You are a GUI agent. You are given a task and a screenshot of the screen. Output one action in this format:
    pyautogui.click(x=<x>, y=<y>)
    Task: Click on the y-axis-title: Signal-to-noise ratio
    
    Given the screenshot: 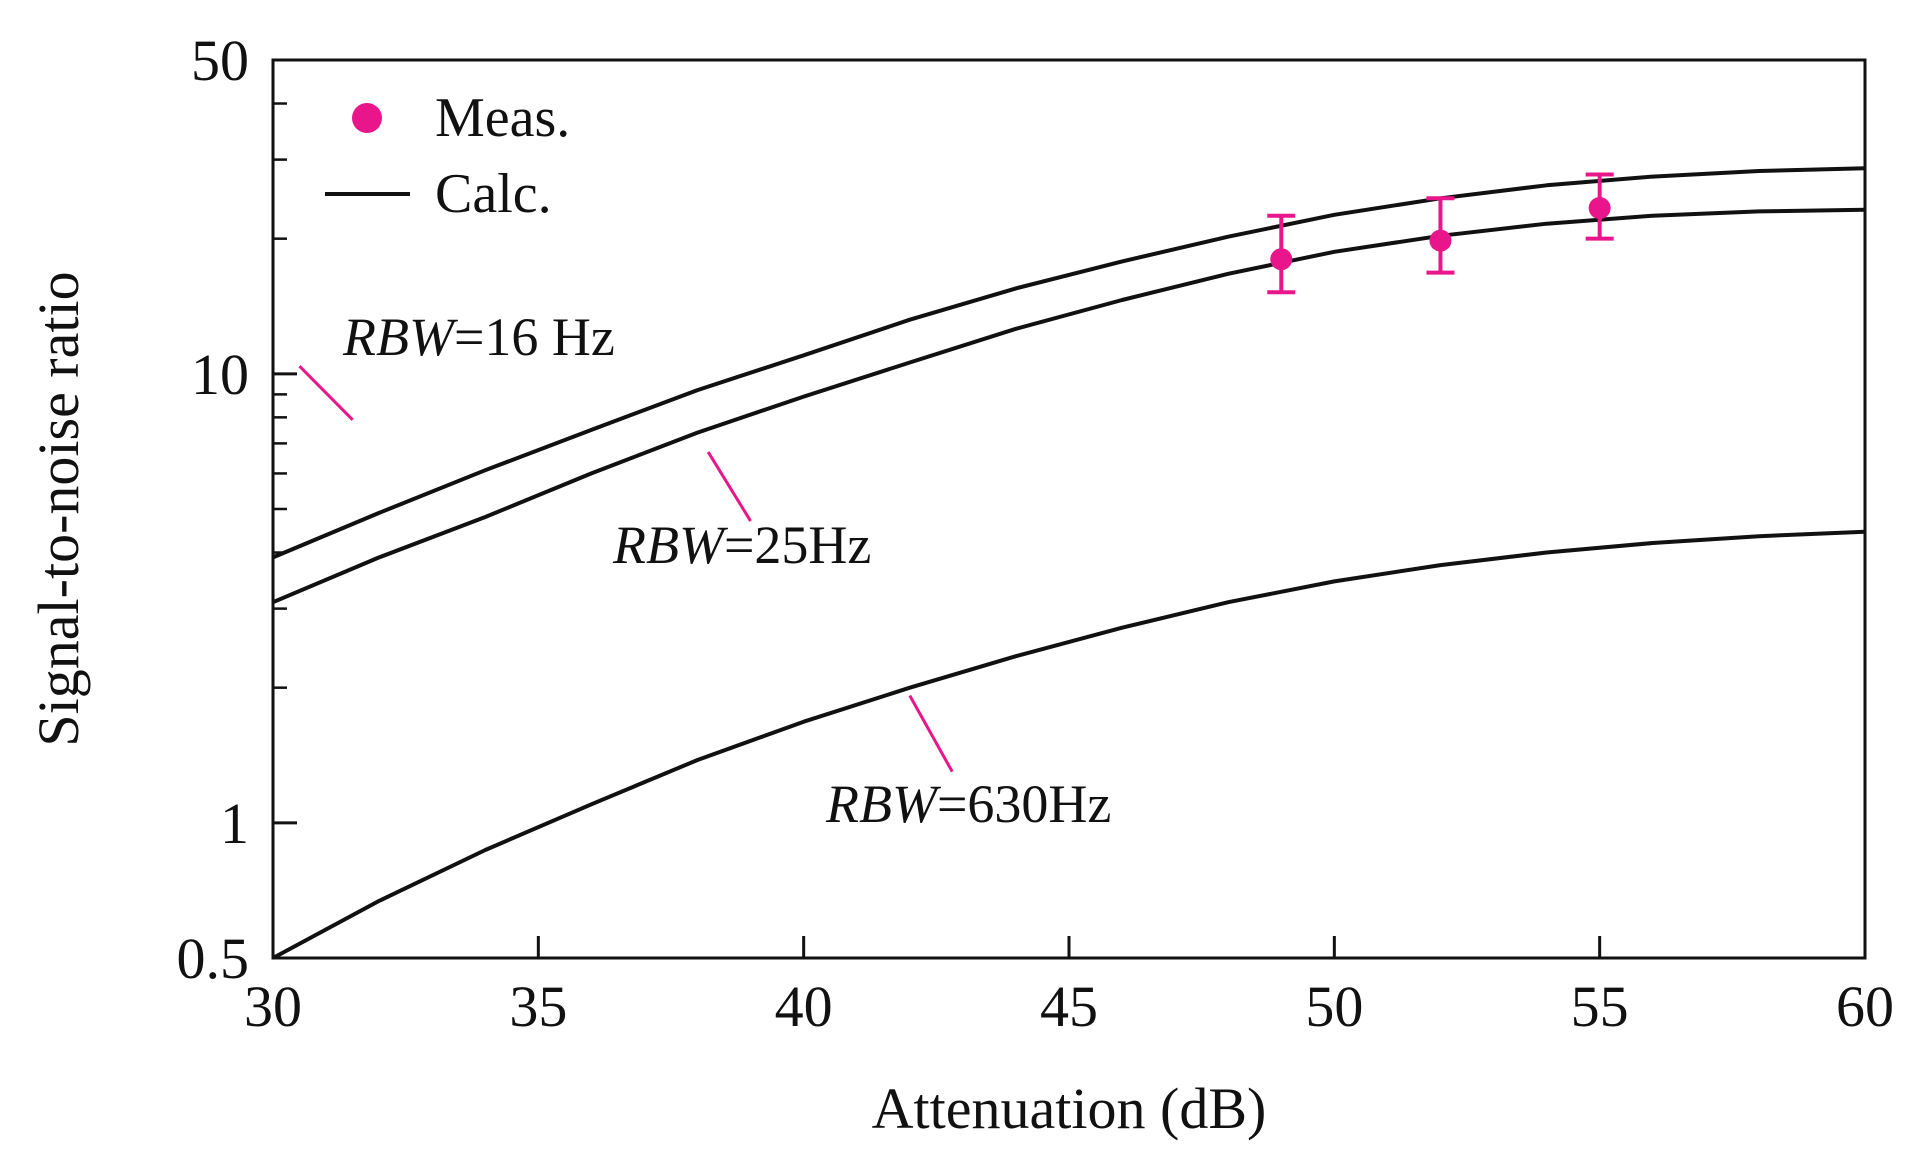 What is the action you would take?
    pyautogui.click(x=58, y=508)
    